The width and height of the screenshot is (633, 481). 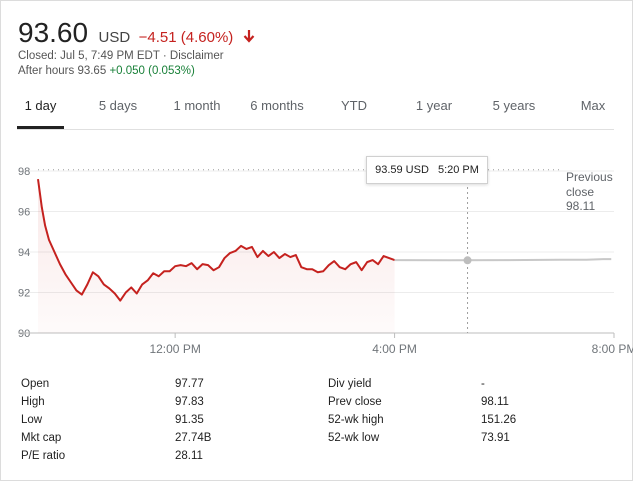 I want to click on tab-ytd: YTD, so click(x=354, y=105).